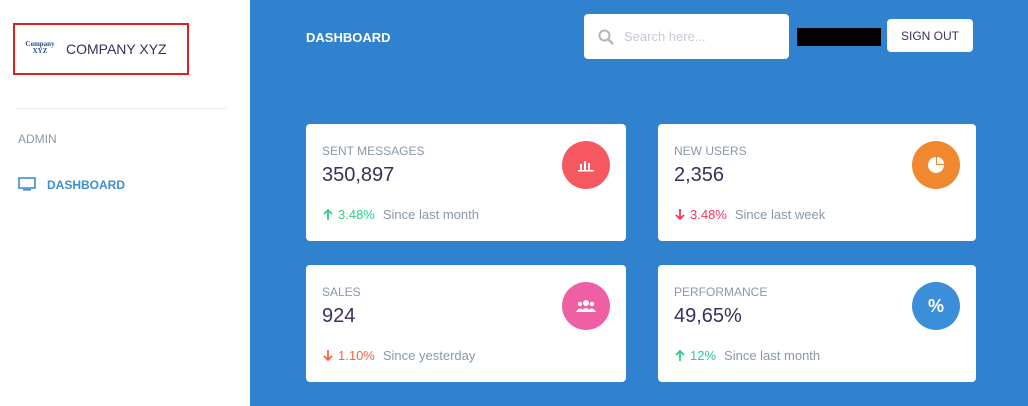 Image resolution: width=1028 pixels, height=406 pixels. What do you see at coordinates (348, 37) in the screenshot?
I see `page-title: DASHBOARD` at bounding box center [348, 37].